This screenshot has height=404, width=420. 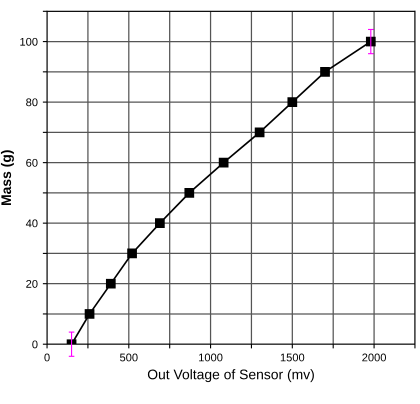 I want to click on y-tick-label: 20, so click(x=32, y=284).